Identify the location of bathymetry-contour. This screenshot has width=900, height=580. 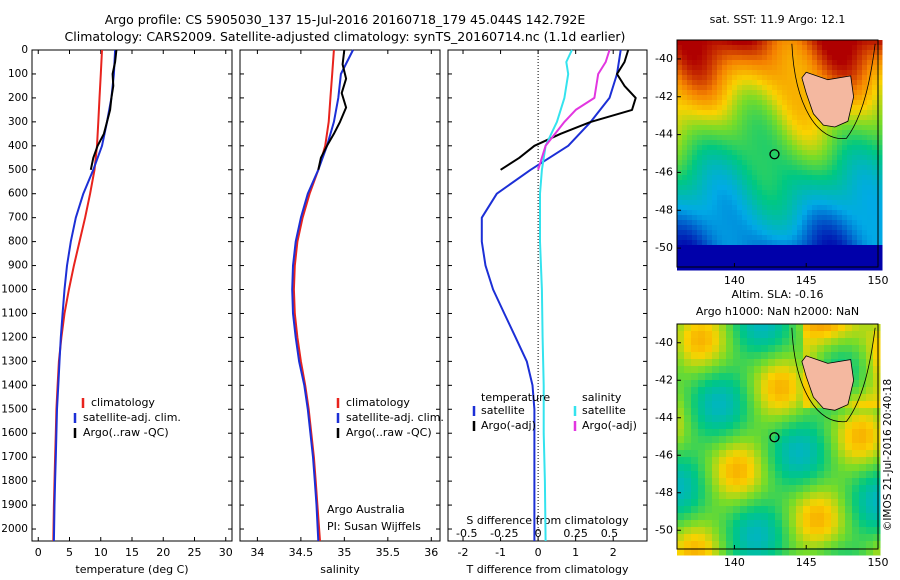
(833, 91).